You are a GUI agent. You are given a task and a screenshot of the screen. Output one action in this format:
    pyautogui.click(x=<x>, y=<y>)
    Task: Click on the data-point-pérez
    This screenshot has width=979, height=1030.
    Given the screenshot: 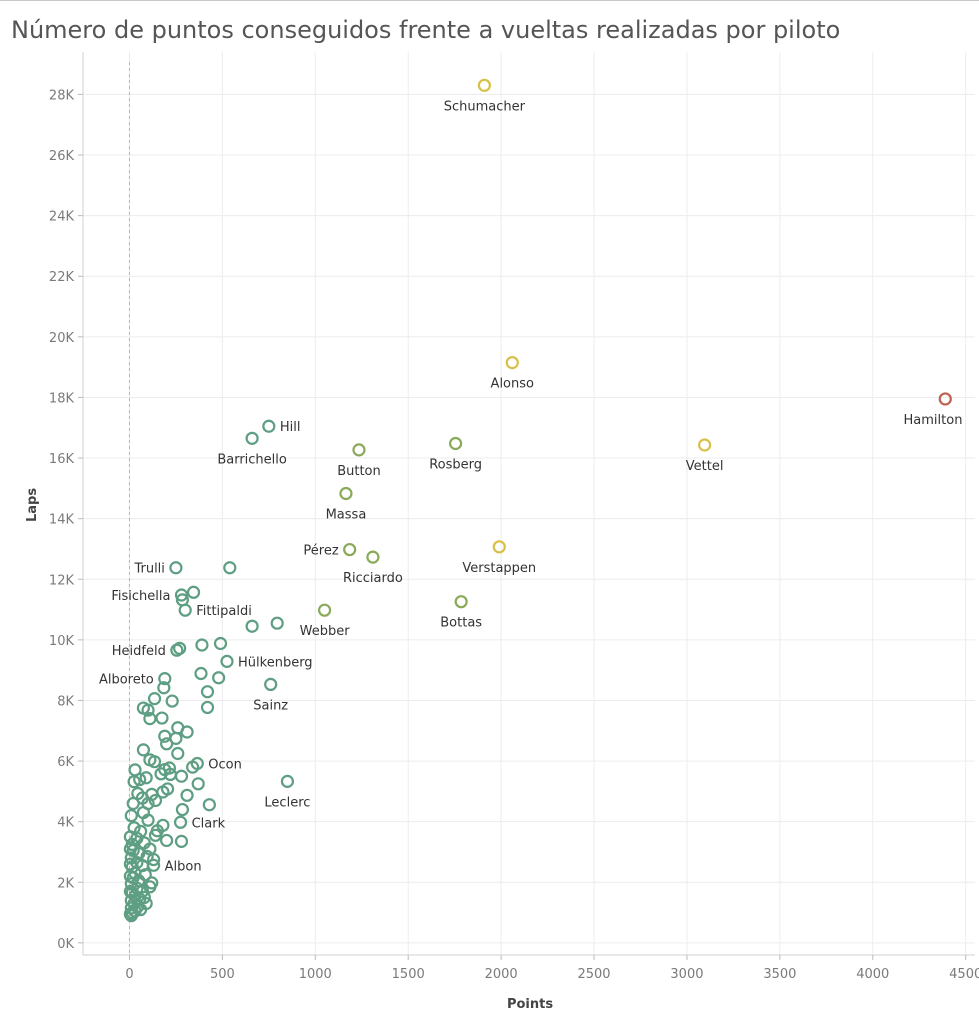 What is the action you would take?
    pyautogui.click(x=350, y=549)
    